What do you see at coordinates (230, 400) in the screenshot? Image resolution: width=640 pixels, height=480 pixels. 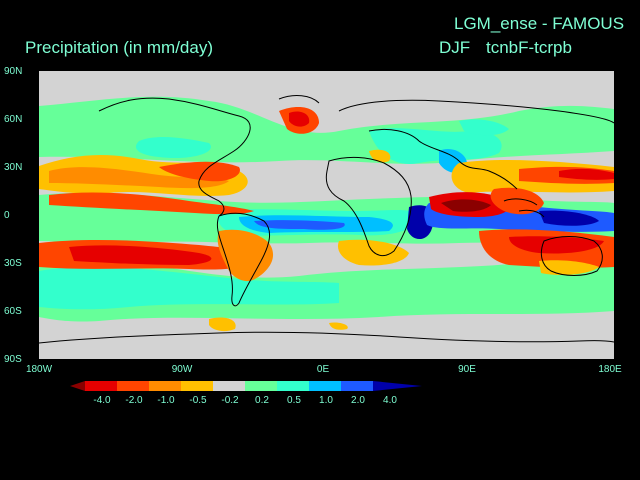 I see `legend-label-4: -0.2` at bounding box center [230, 400].